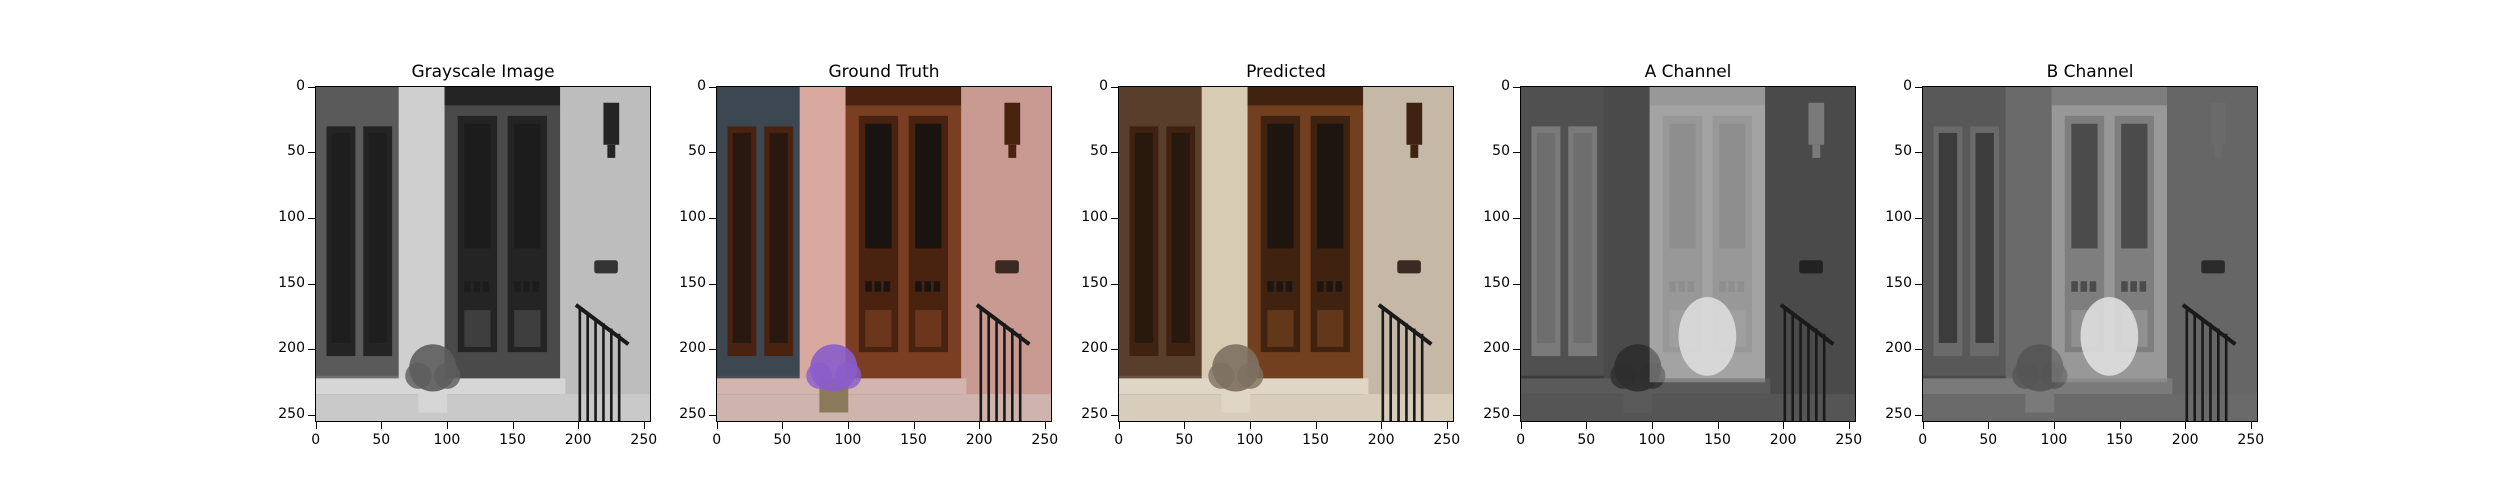 The width and height of the screenshot is (2500, 500). I want to click on image-pred, so click(1286, 254).